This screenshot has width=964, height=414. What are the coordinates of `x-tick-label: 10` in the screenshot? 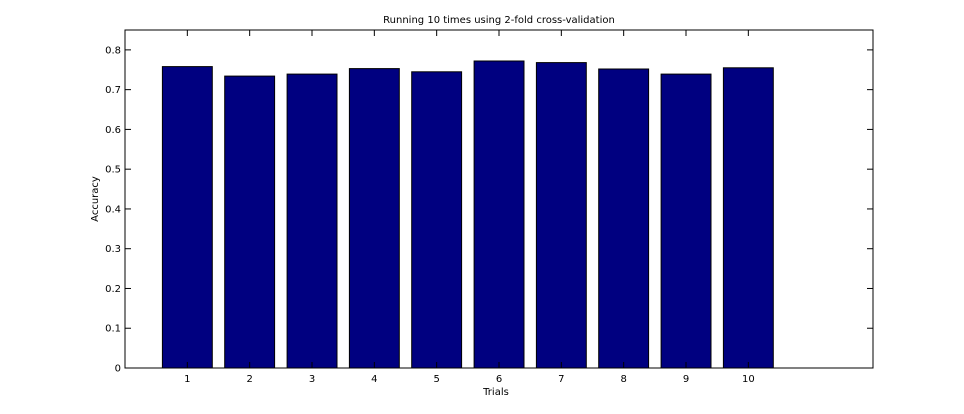 It's located at (748, 379).